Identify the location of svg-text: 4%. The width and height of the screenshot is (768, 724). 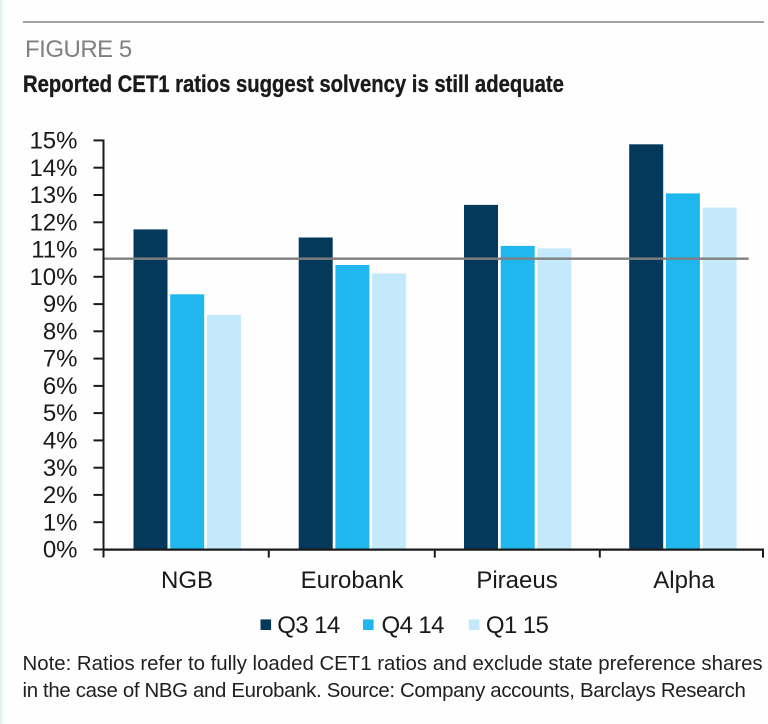
(60, 441).